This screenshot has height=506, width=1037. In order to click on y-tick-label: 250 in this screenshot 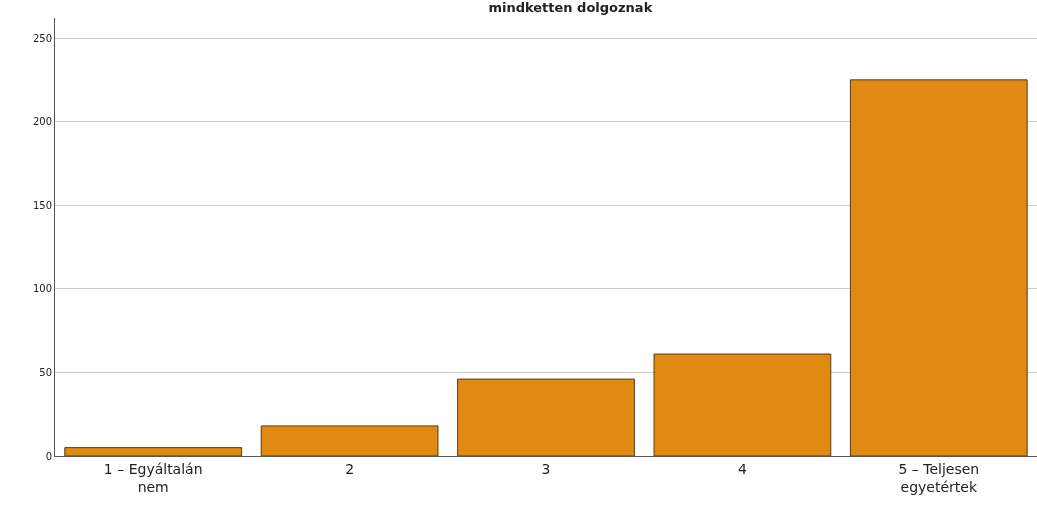, I will do `click(42, 38)`.